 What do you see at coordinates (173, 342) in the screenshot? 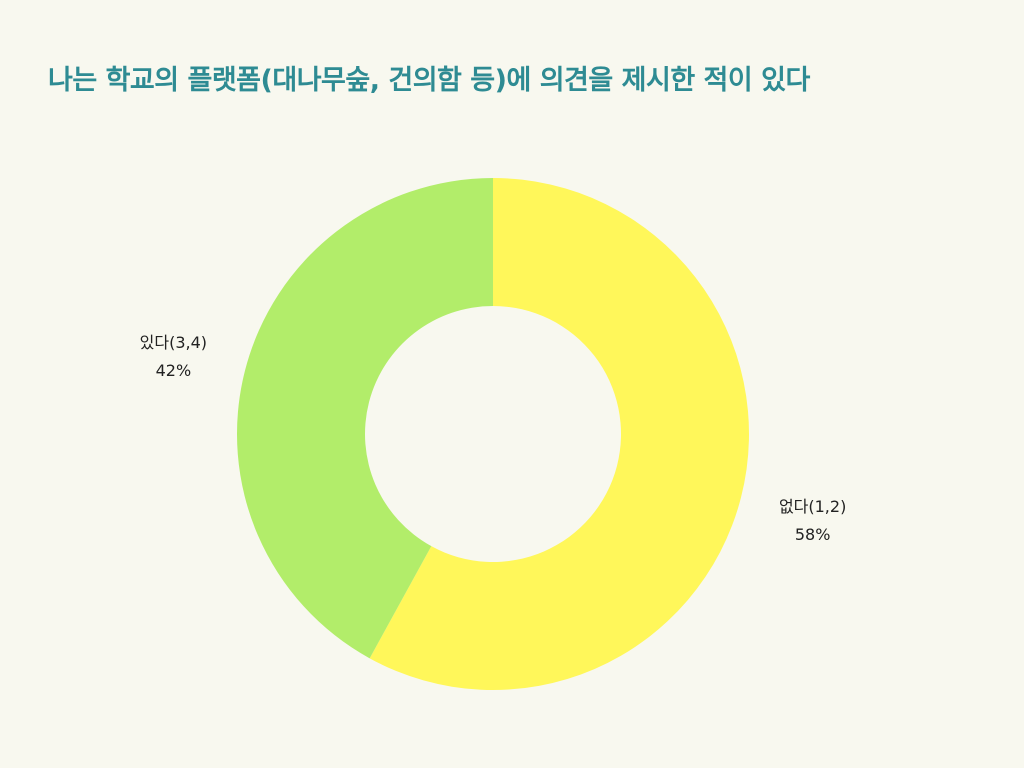
I see `slice-label-1: 있다(3,4)` at bounding box center [173, 342].